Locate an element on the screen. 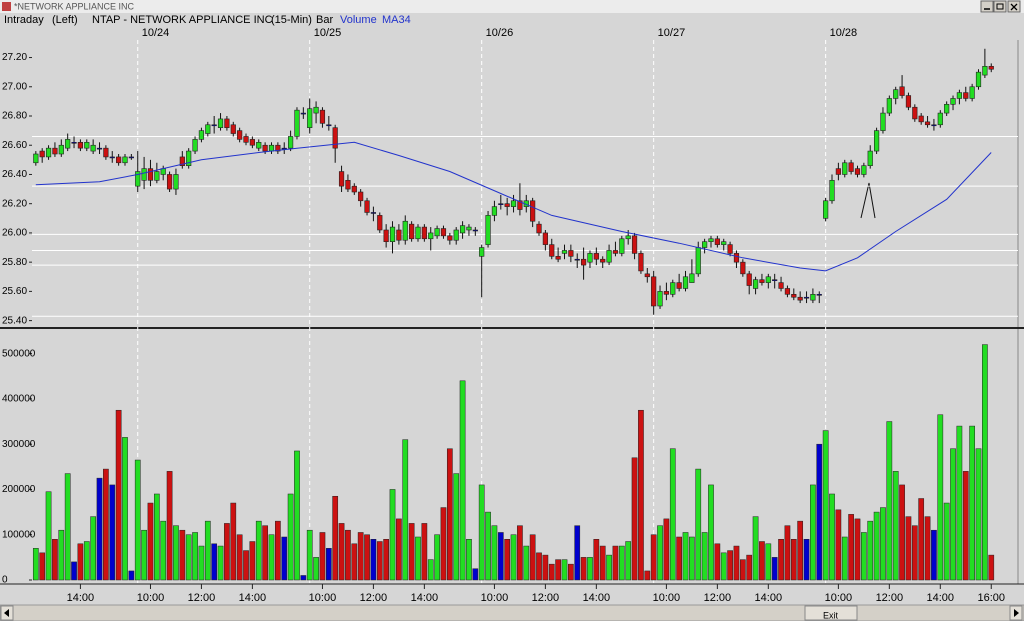  header-title: NTAP - NETWORK APPLIANCE INC is located at coordinates (182, 20).